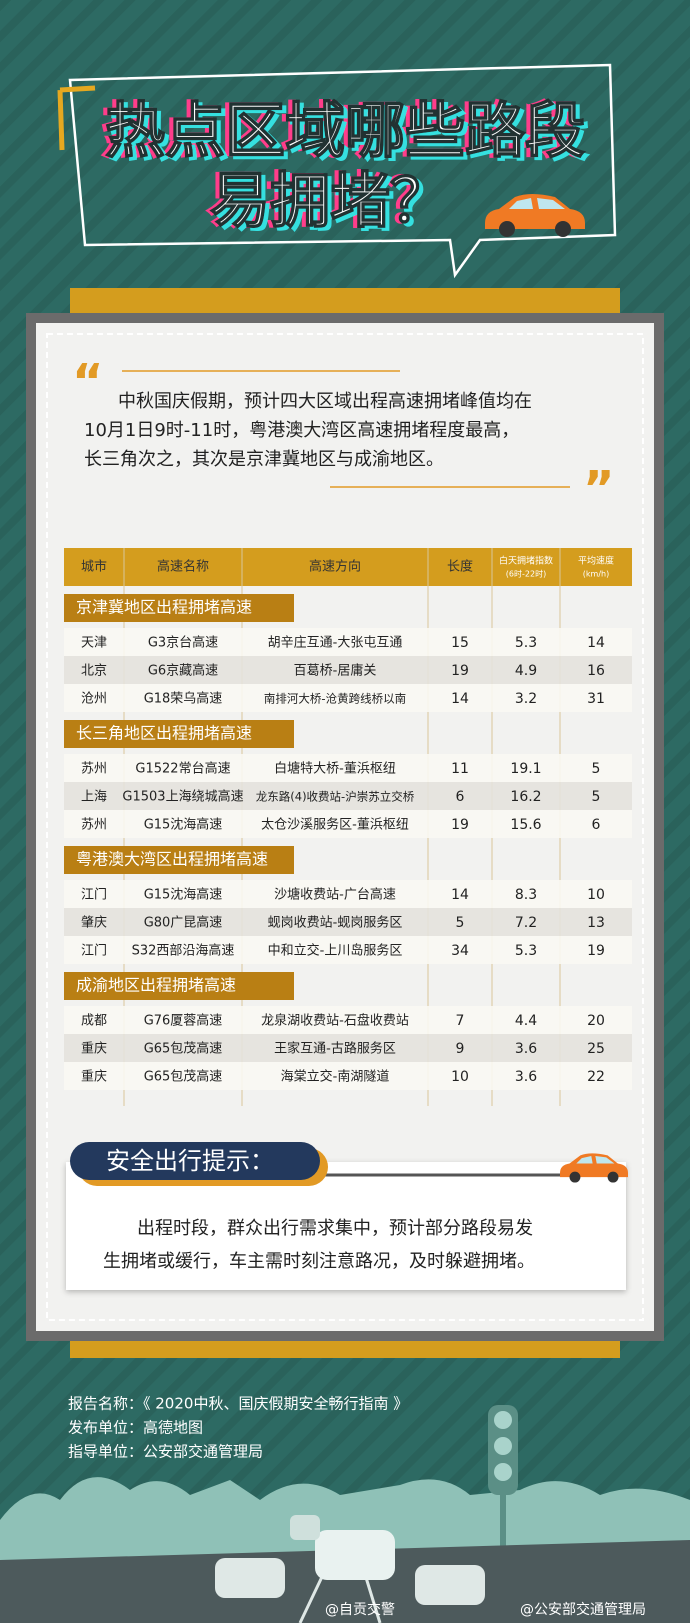 Image resolution: width=690 pixels, height=1623 pixels. I want to click on table-cell: 3.2, so click(526, 699).